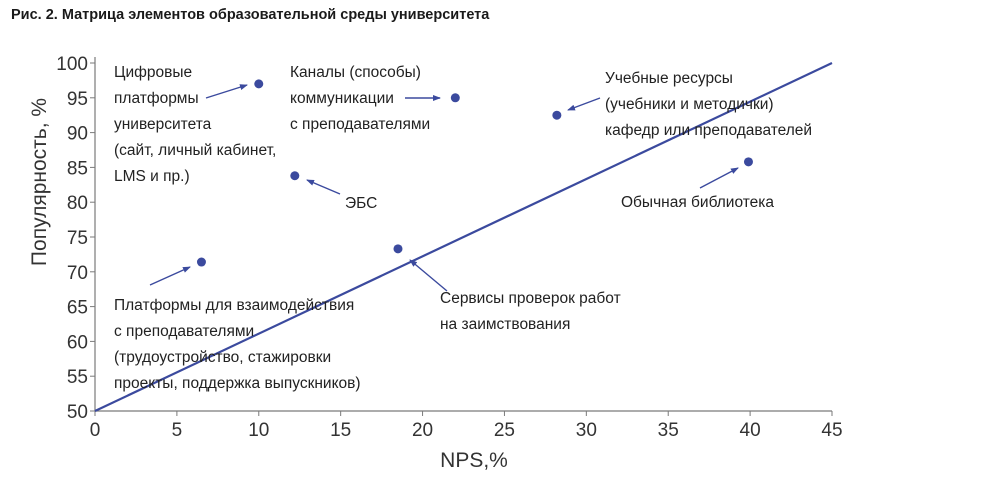 The width and height of the screenshot is (1000, 478). What do you see at coordinates (831, 430) in the screenshot?
I see `x-tick-label: 45` at bounding box center [831, 430].